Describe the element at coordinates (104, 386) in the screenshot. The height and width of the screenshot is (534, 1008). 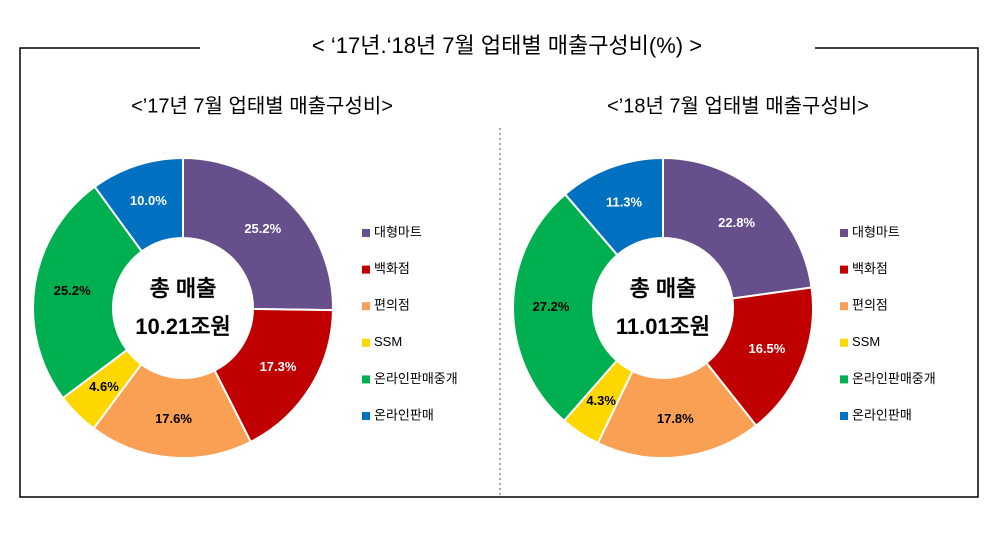
I see `value-label: 4.6%` at that location.